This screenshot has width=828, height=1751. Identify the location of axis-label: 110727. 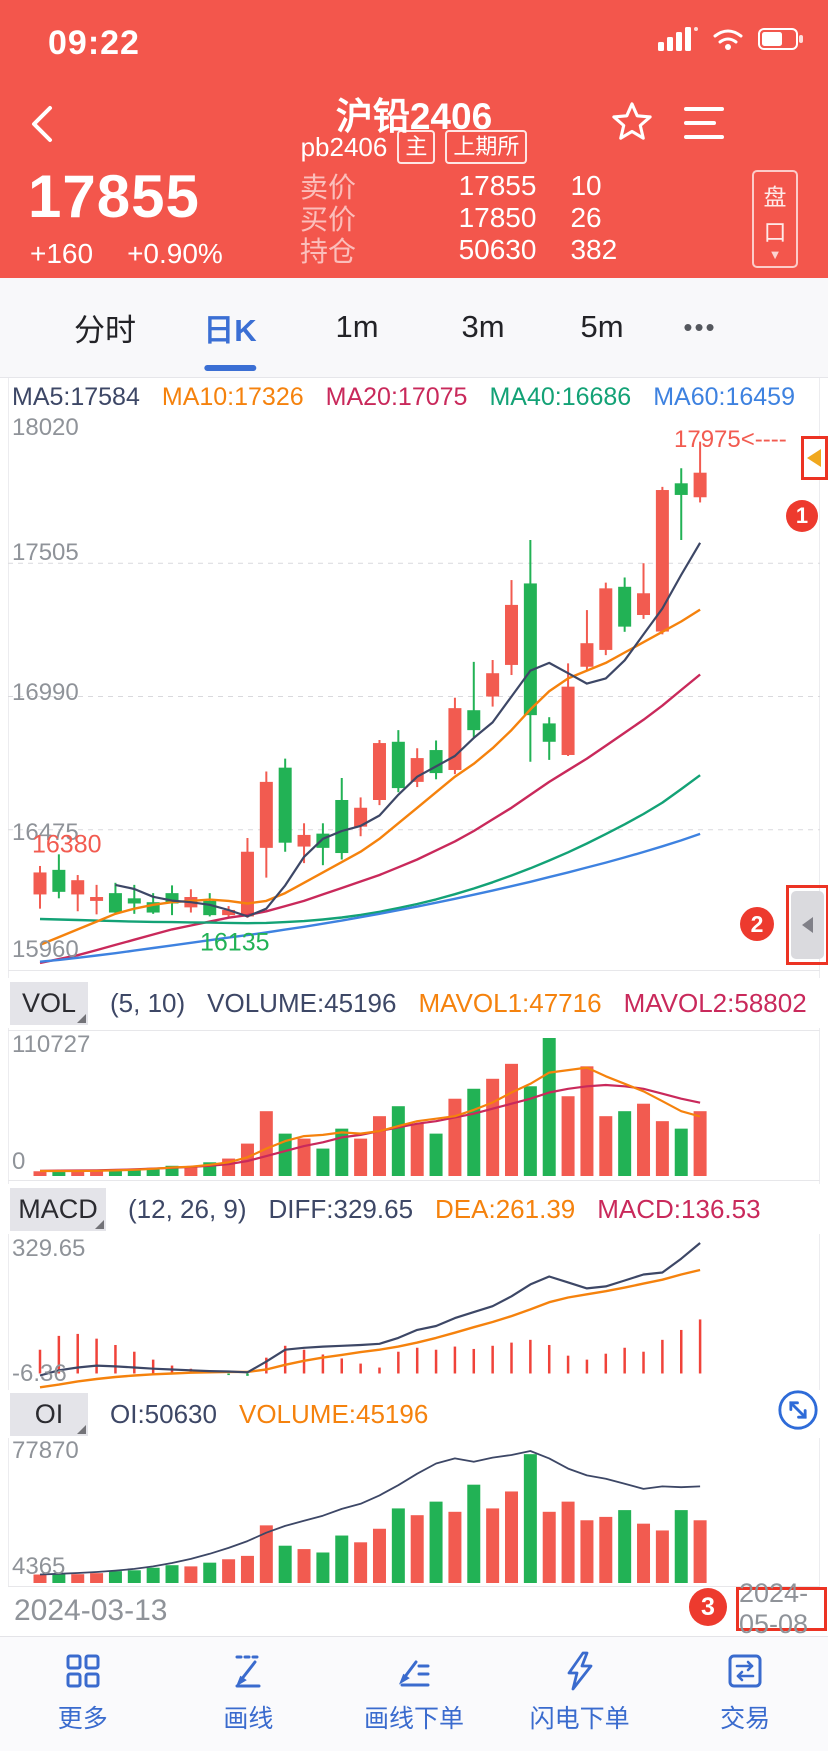
(51, 1044).